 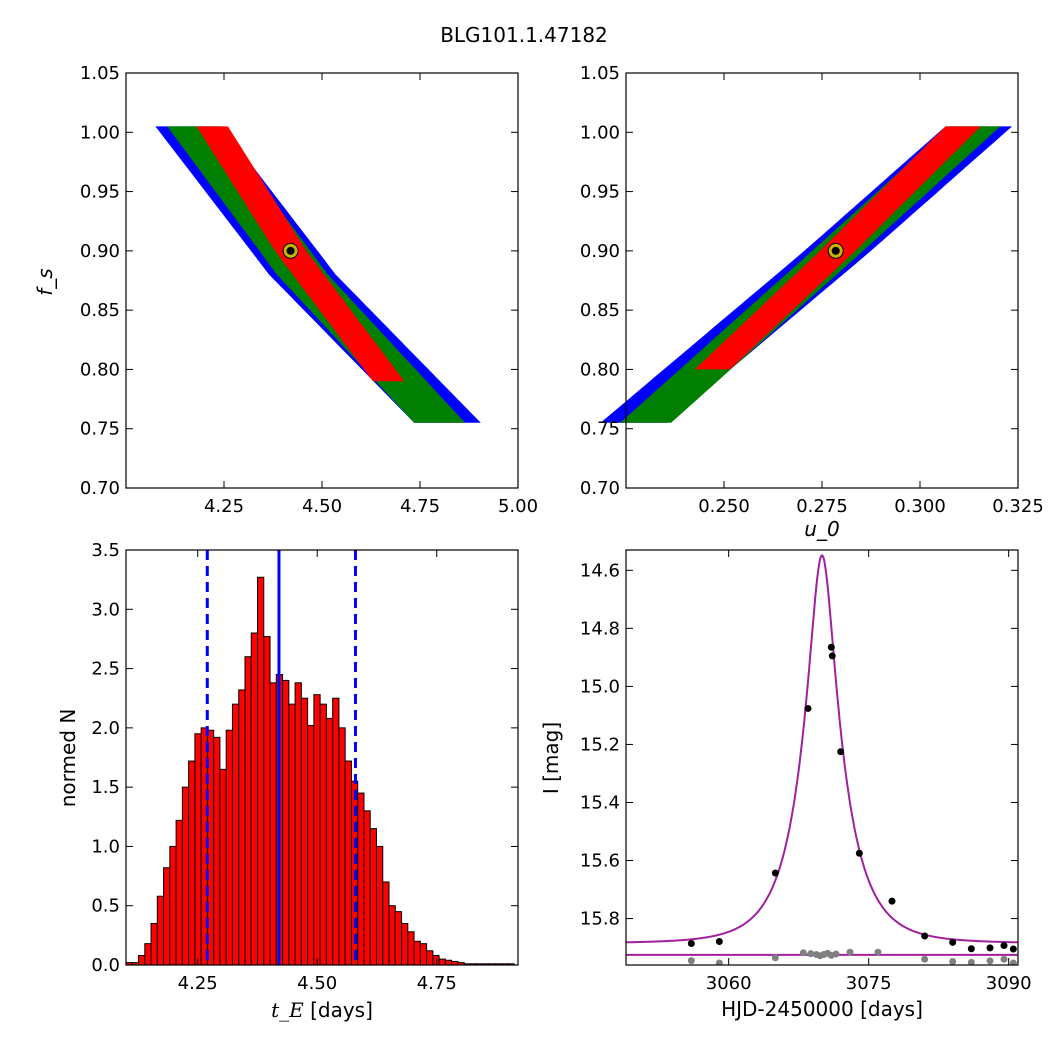 What do you see at coordinates (105, 728) in the screenshot?
I see `y-tick-label: 2.0` at bounding box center [105, 728].